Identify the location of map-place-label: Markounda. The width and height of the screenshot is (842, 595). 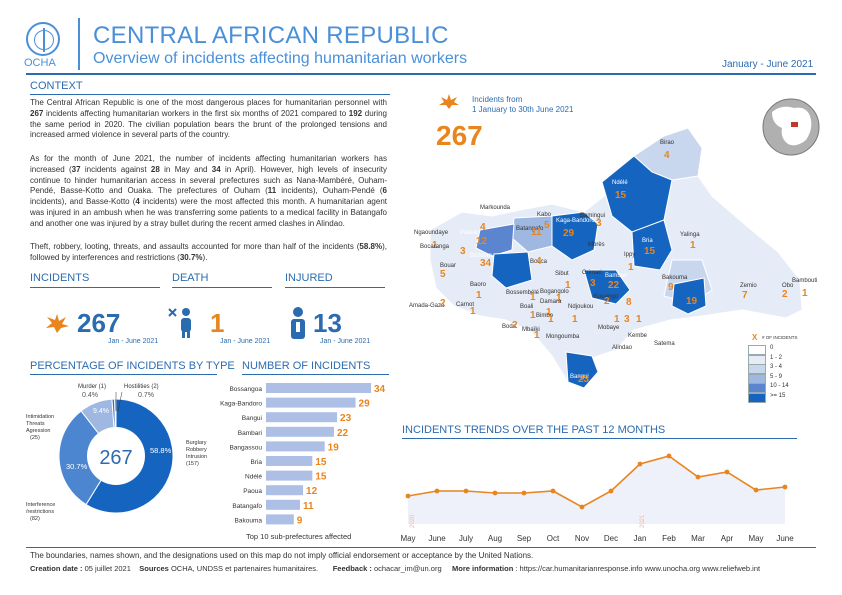
(495, 208).